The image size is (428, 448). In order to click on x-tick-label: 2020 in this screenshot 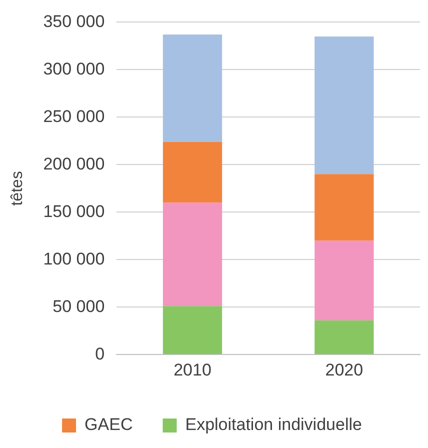, I will do `click(344, 370)`.